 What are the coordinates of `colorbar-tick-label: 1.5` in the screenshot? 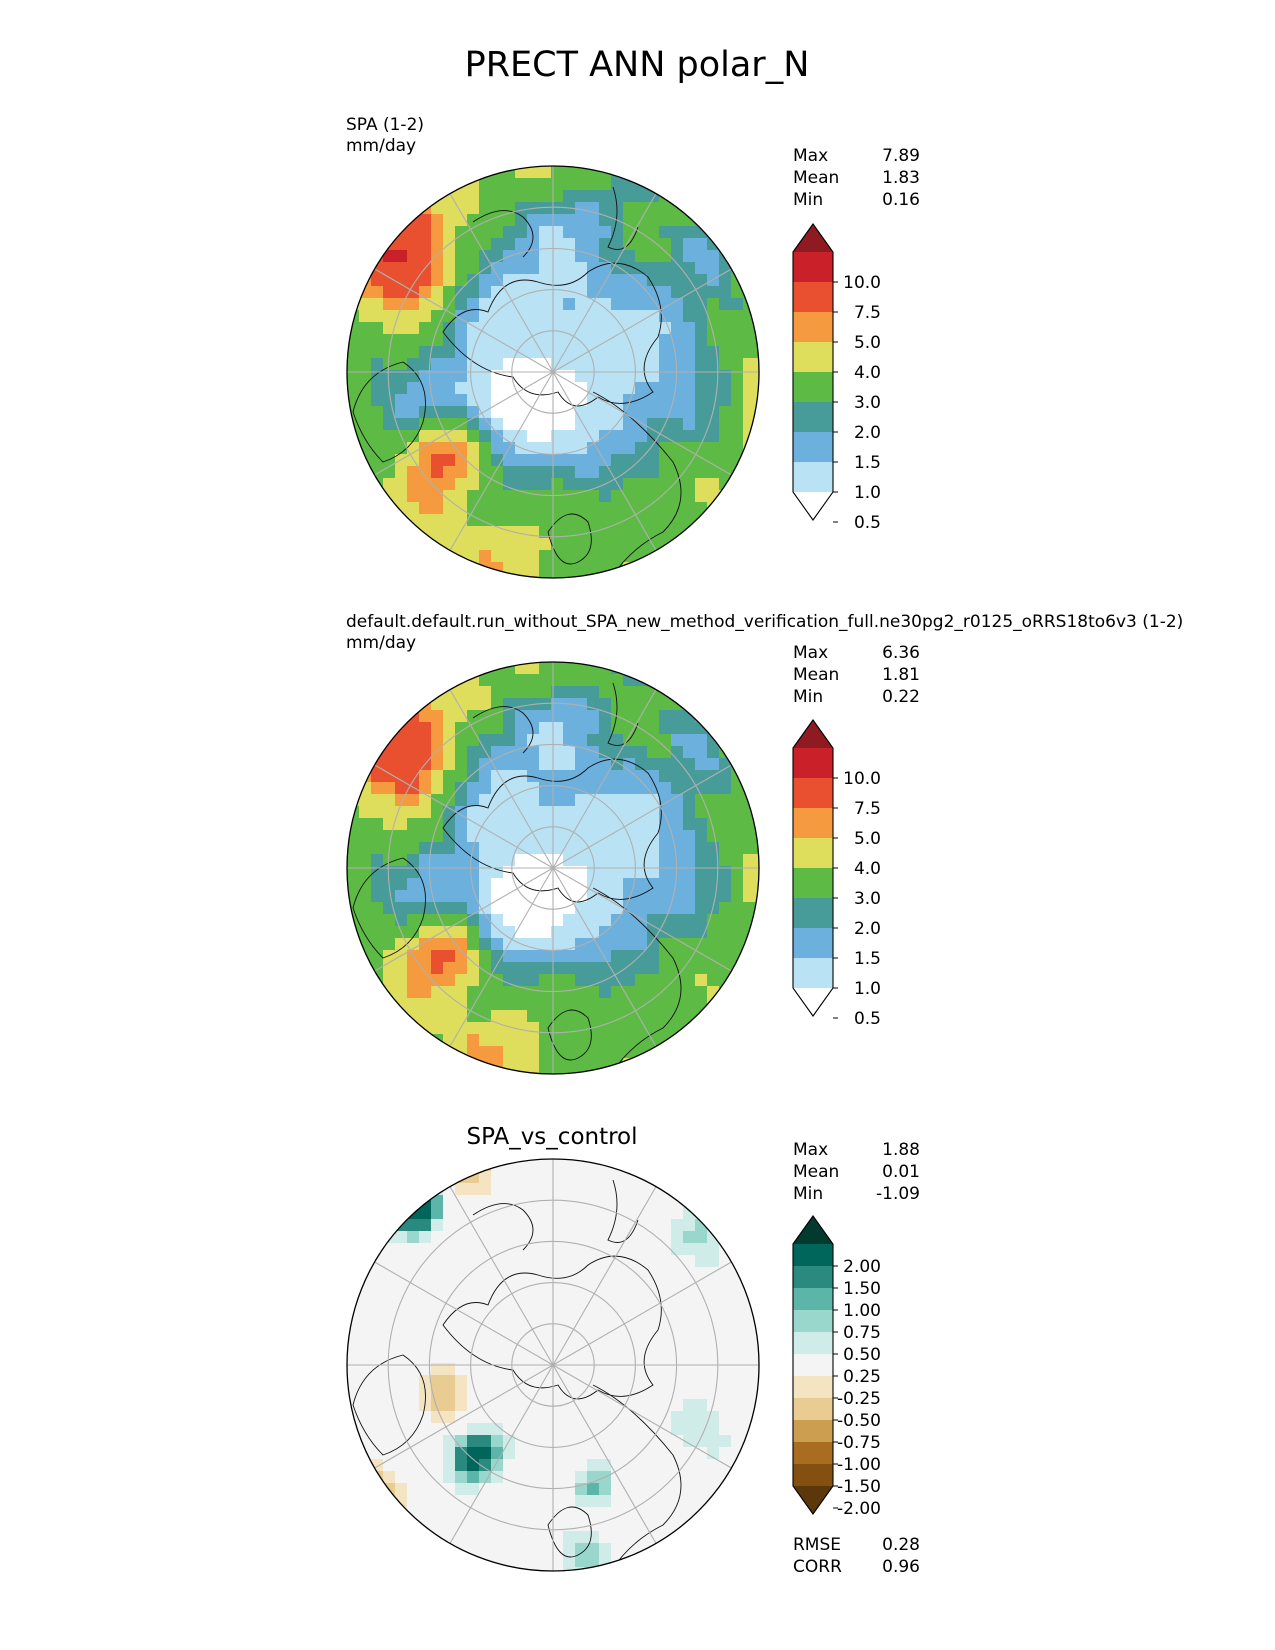 It's located at (867, 463).